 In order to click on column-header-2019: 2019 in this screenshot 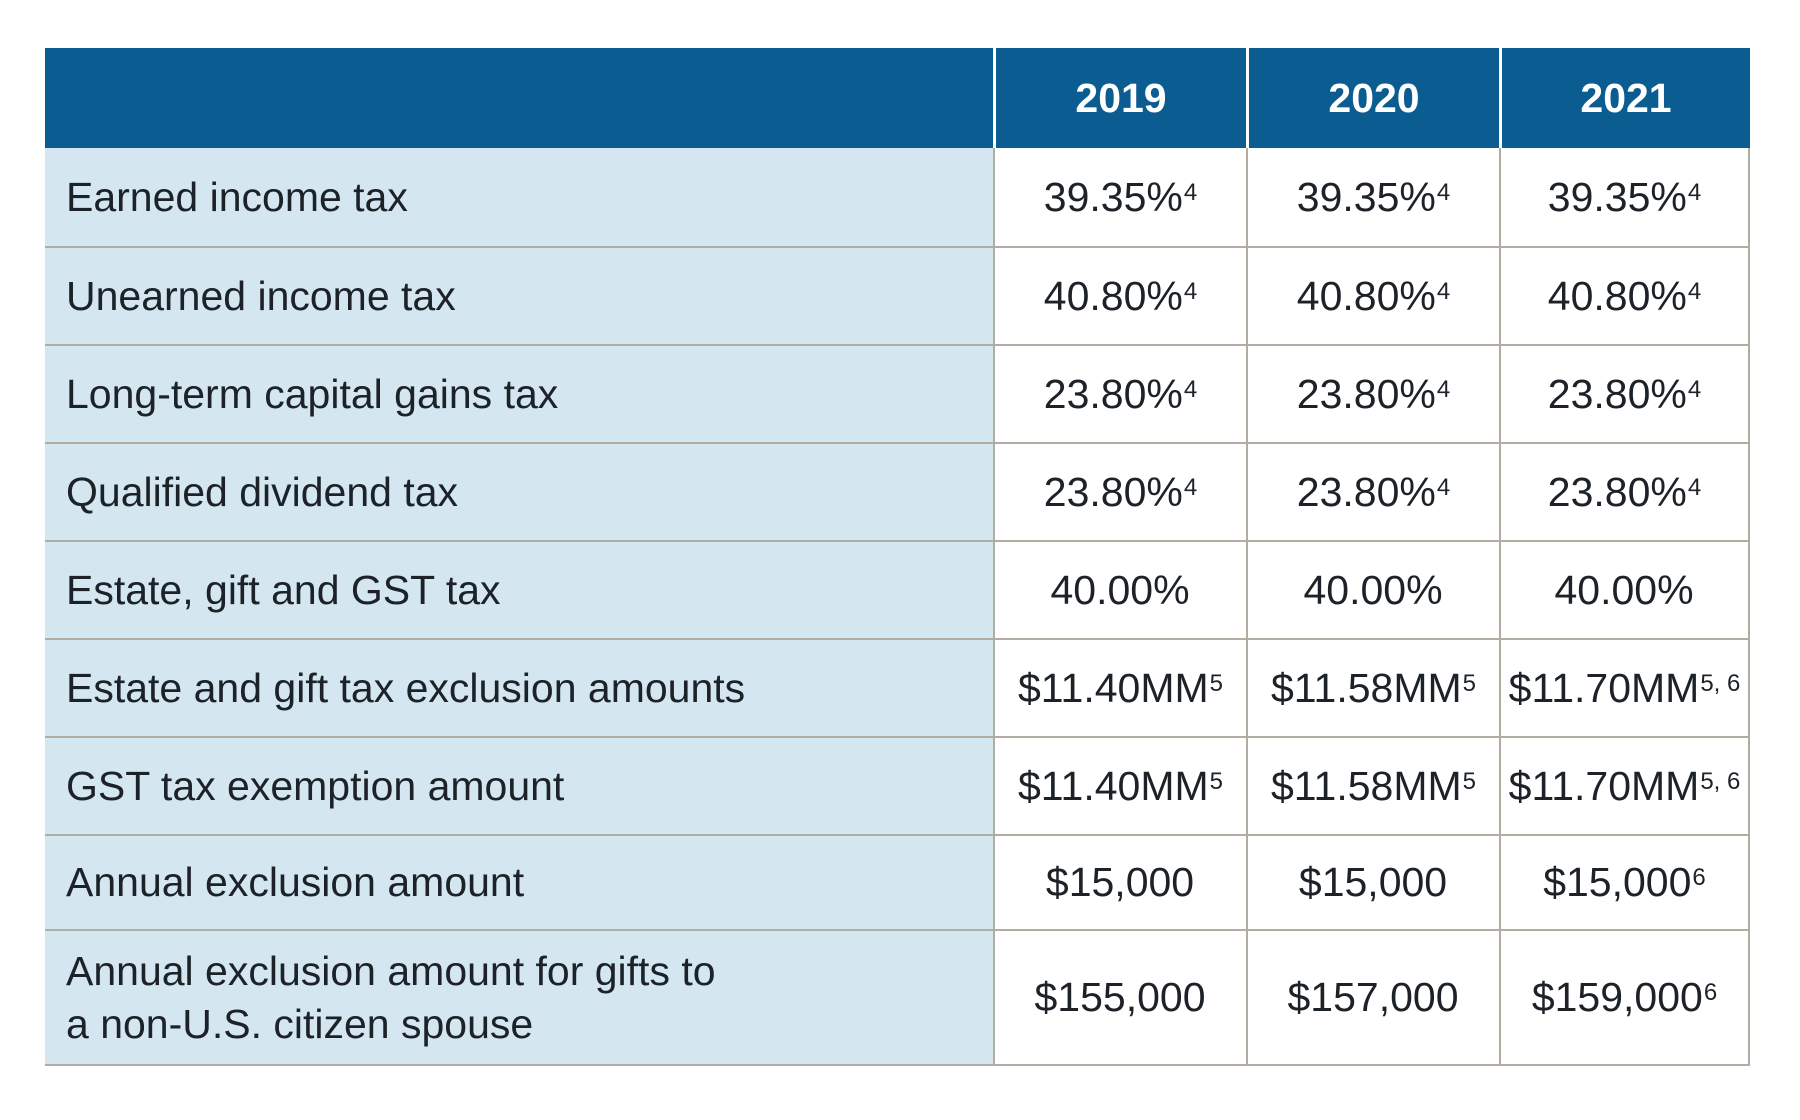, I will do `click(1119, 98)`.